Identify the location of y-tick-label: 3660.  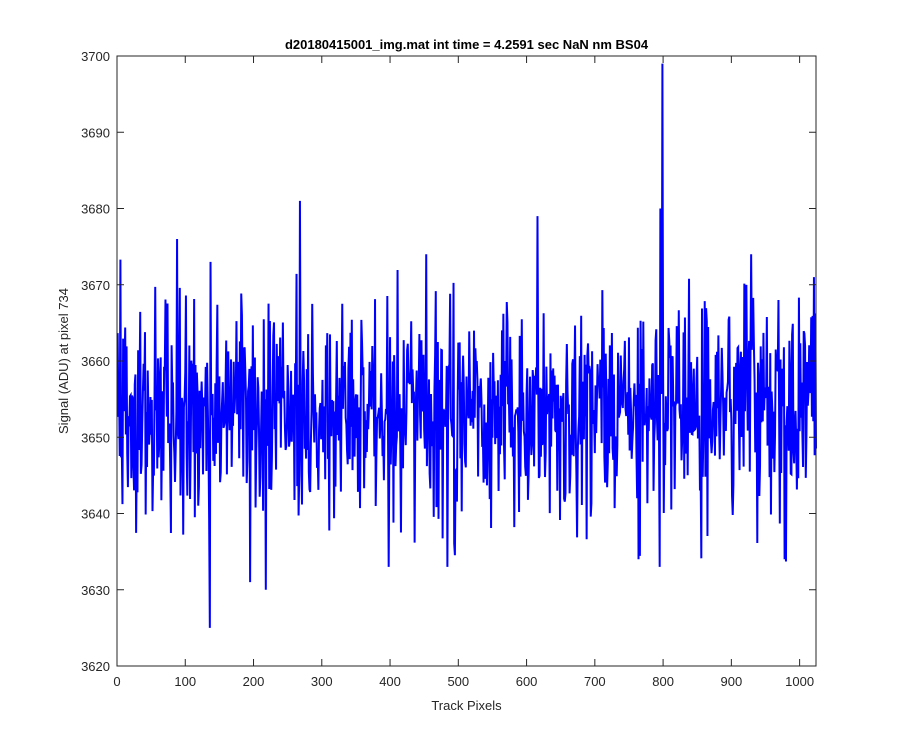
(95, 361).